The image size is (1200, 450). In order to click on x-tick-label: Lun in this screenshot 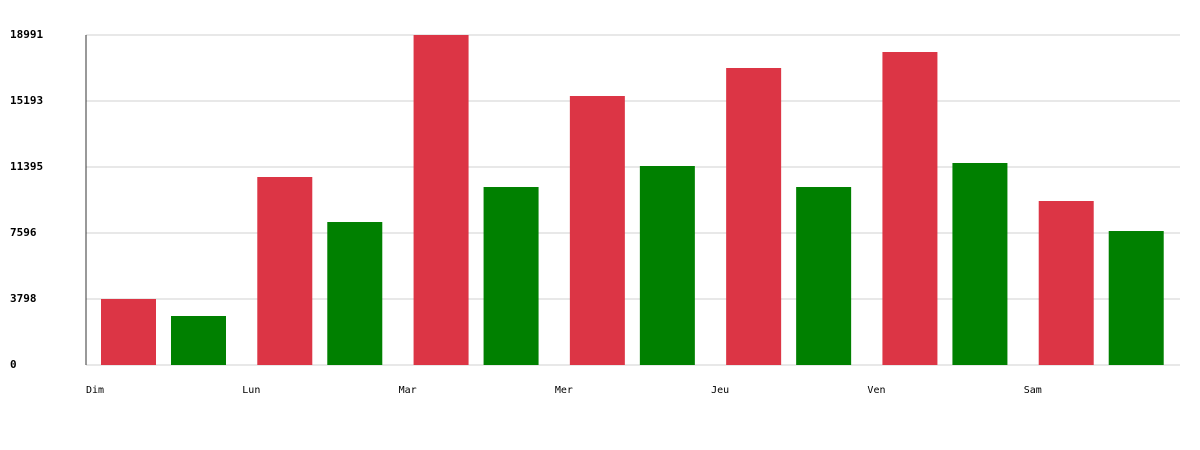, I will do `click(251, 390)`.